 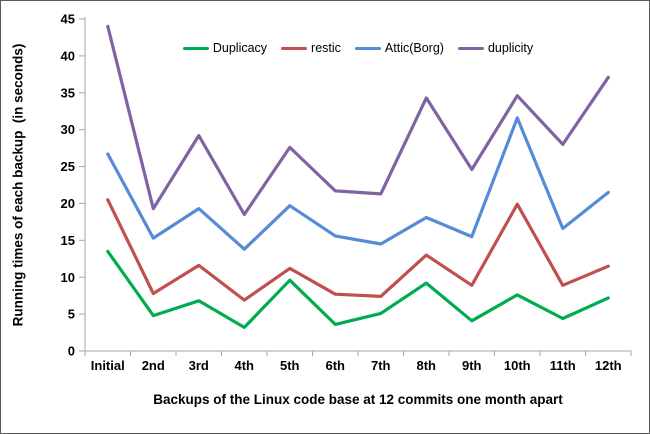 What do you see at coordinates (427, 365) in the screenshot?
I see `x-tick-label: 8th` at bounding box center [427, 365].